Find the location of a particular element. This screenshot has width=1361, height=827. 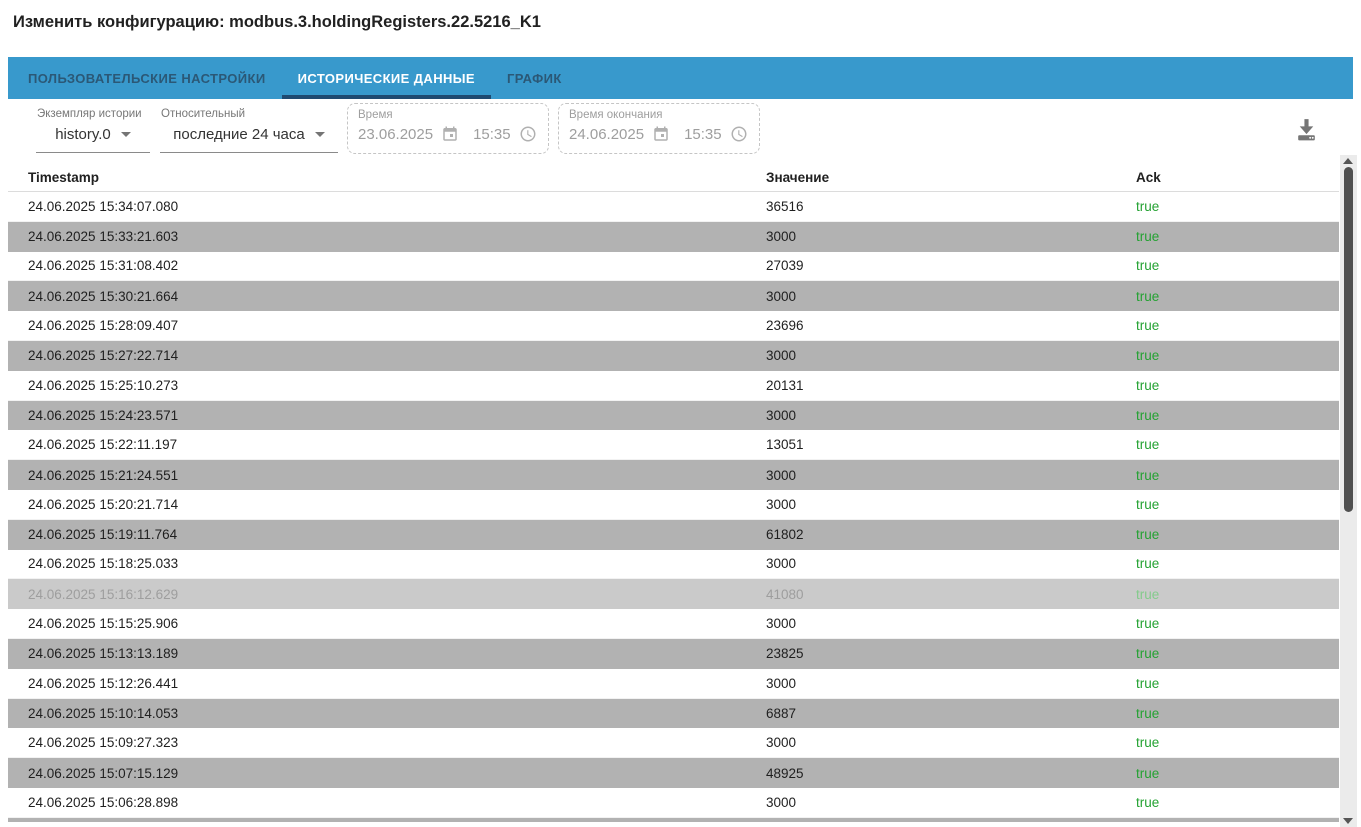

table-row: 24.06.2025 15:16:12.629 41080 true is located at coordinates (673, 594).